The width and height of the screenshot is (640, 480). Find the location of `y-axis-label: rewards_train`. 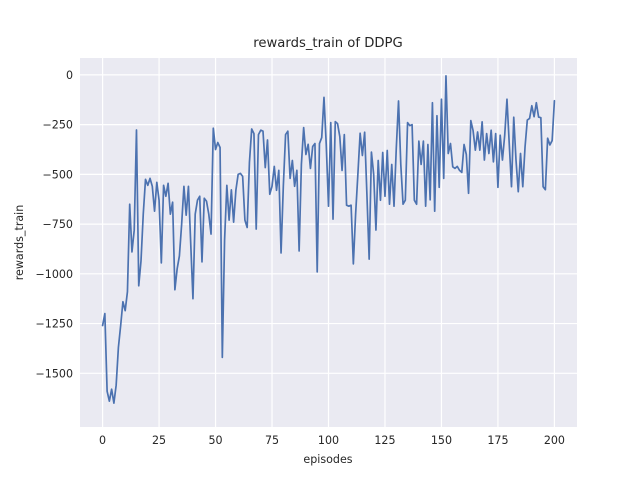

y-axis-label: rewards_train is located at coordinates (19, 243).